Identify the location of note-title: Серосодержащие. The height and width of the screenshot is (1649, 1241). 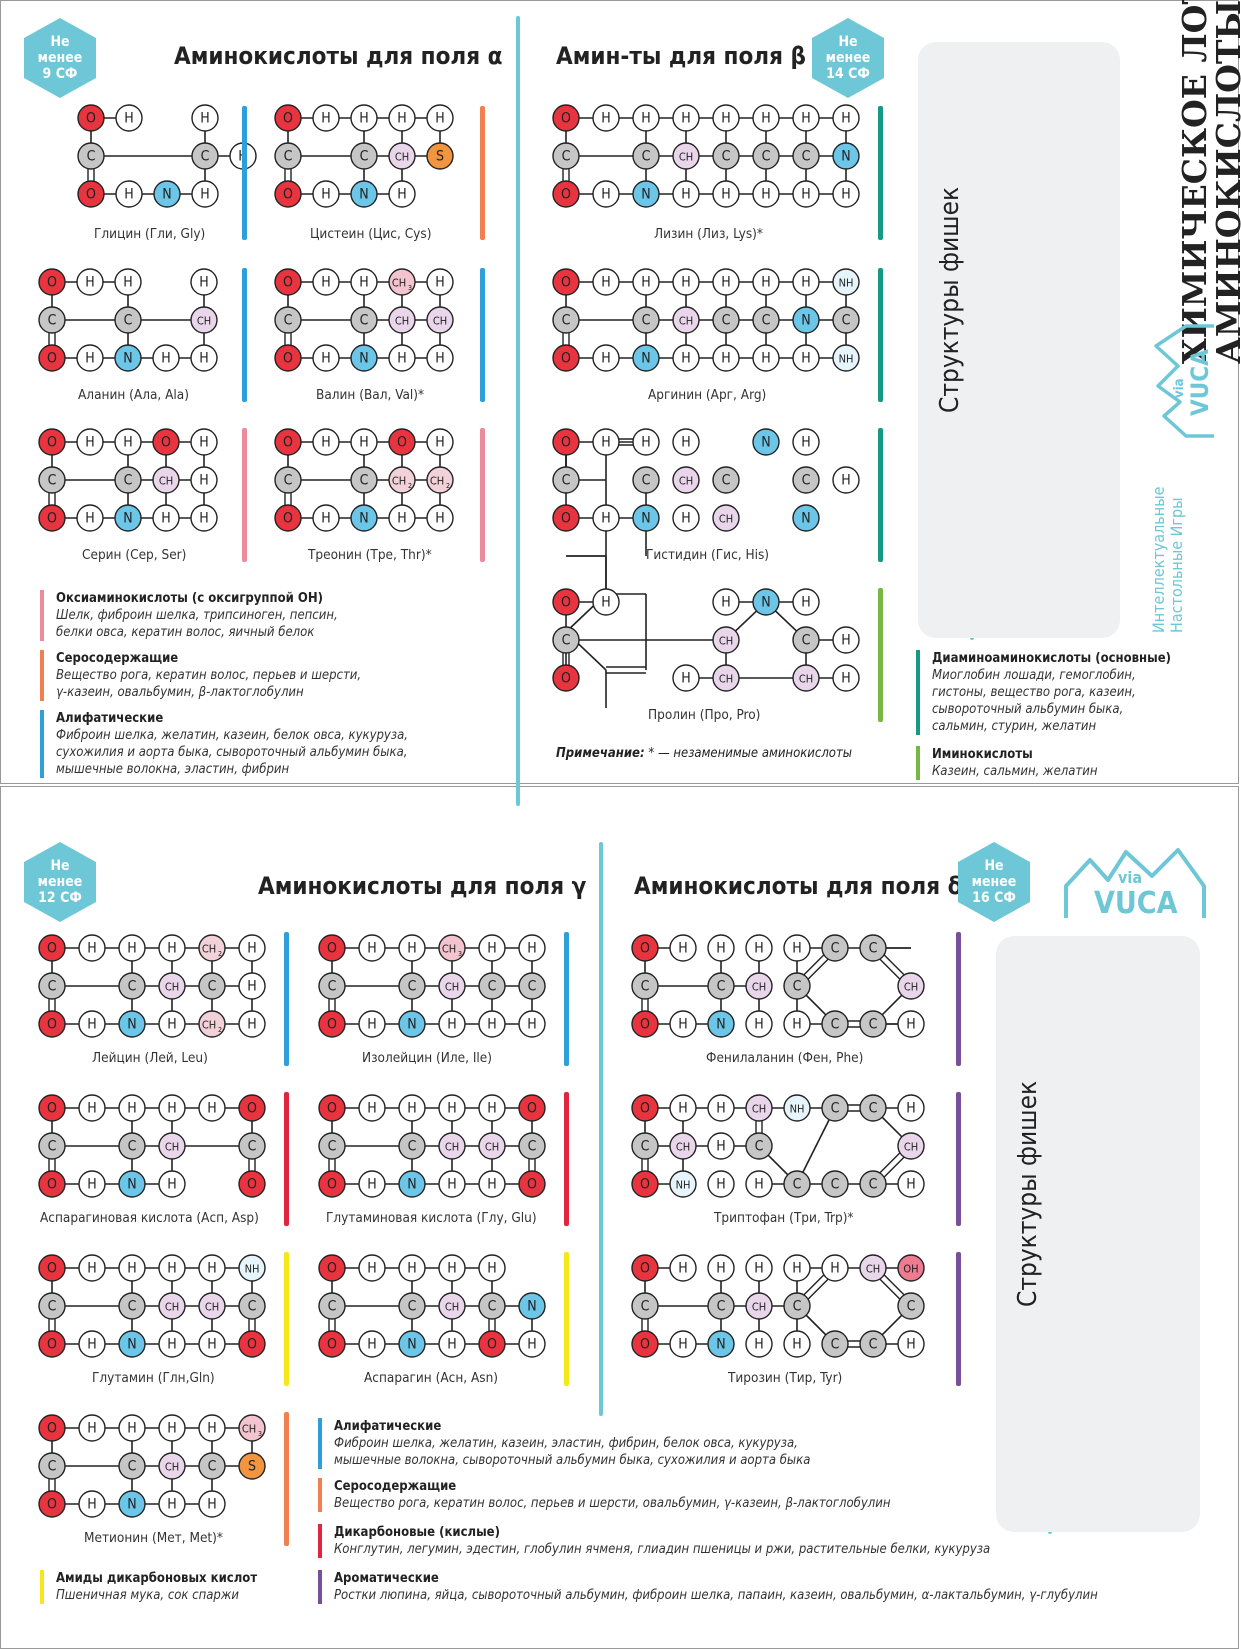
(117, 658).